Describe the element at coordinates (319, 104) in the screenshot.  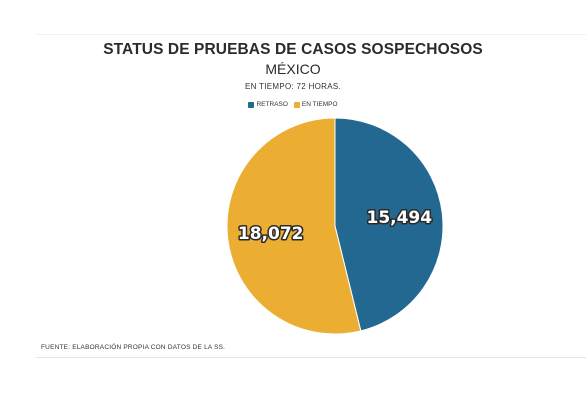
I see `legend-label-en-tiempo: EN TIEMPO` at that location.